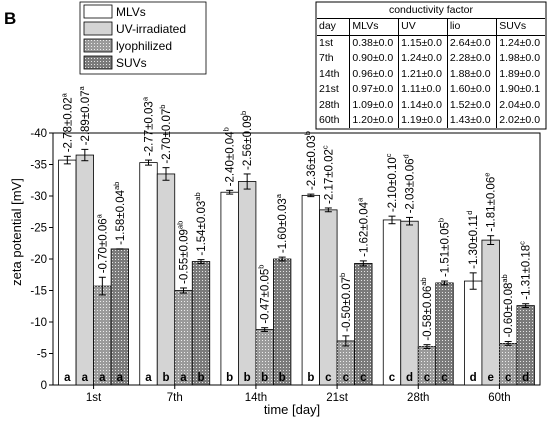 The height and width of the screenshot is (421, 550). I want to click on value-label: -0.55±0.09ab, so click(183, 252).